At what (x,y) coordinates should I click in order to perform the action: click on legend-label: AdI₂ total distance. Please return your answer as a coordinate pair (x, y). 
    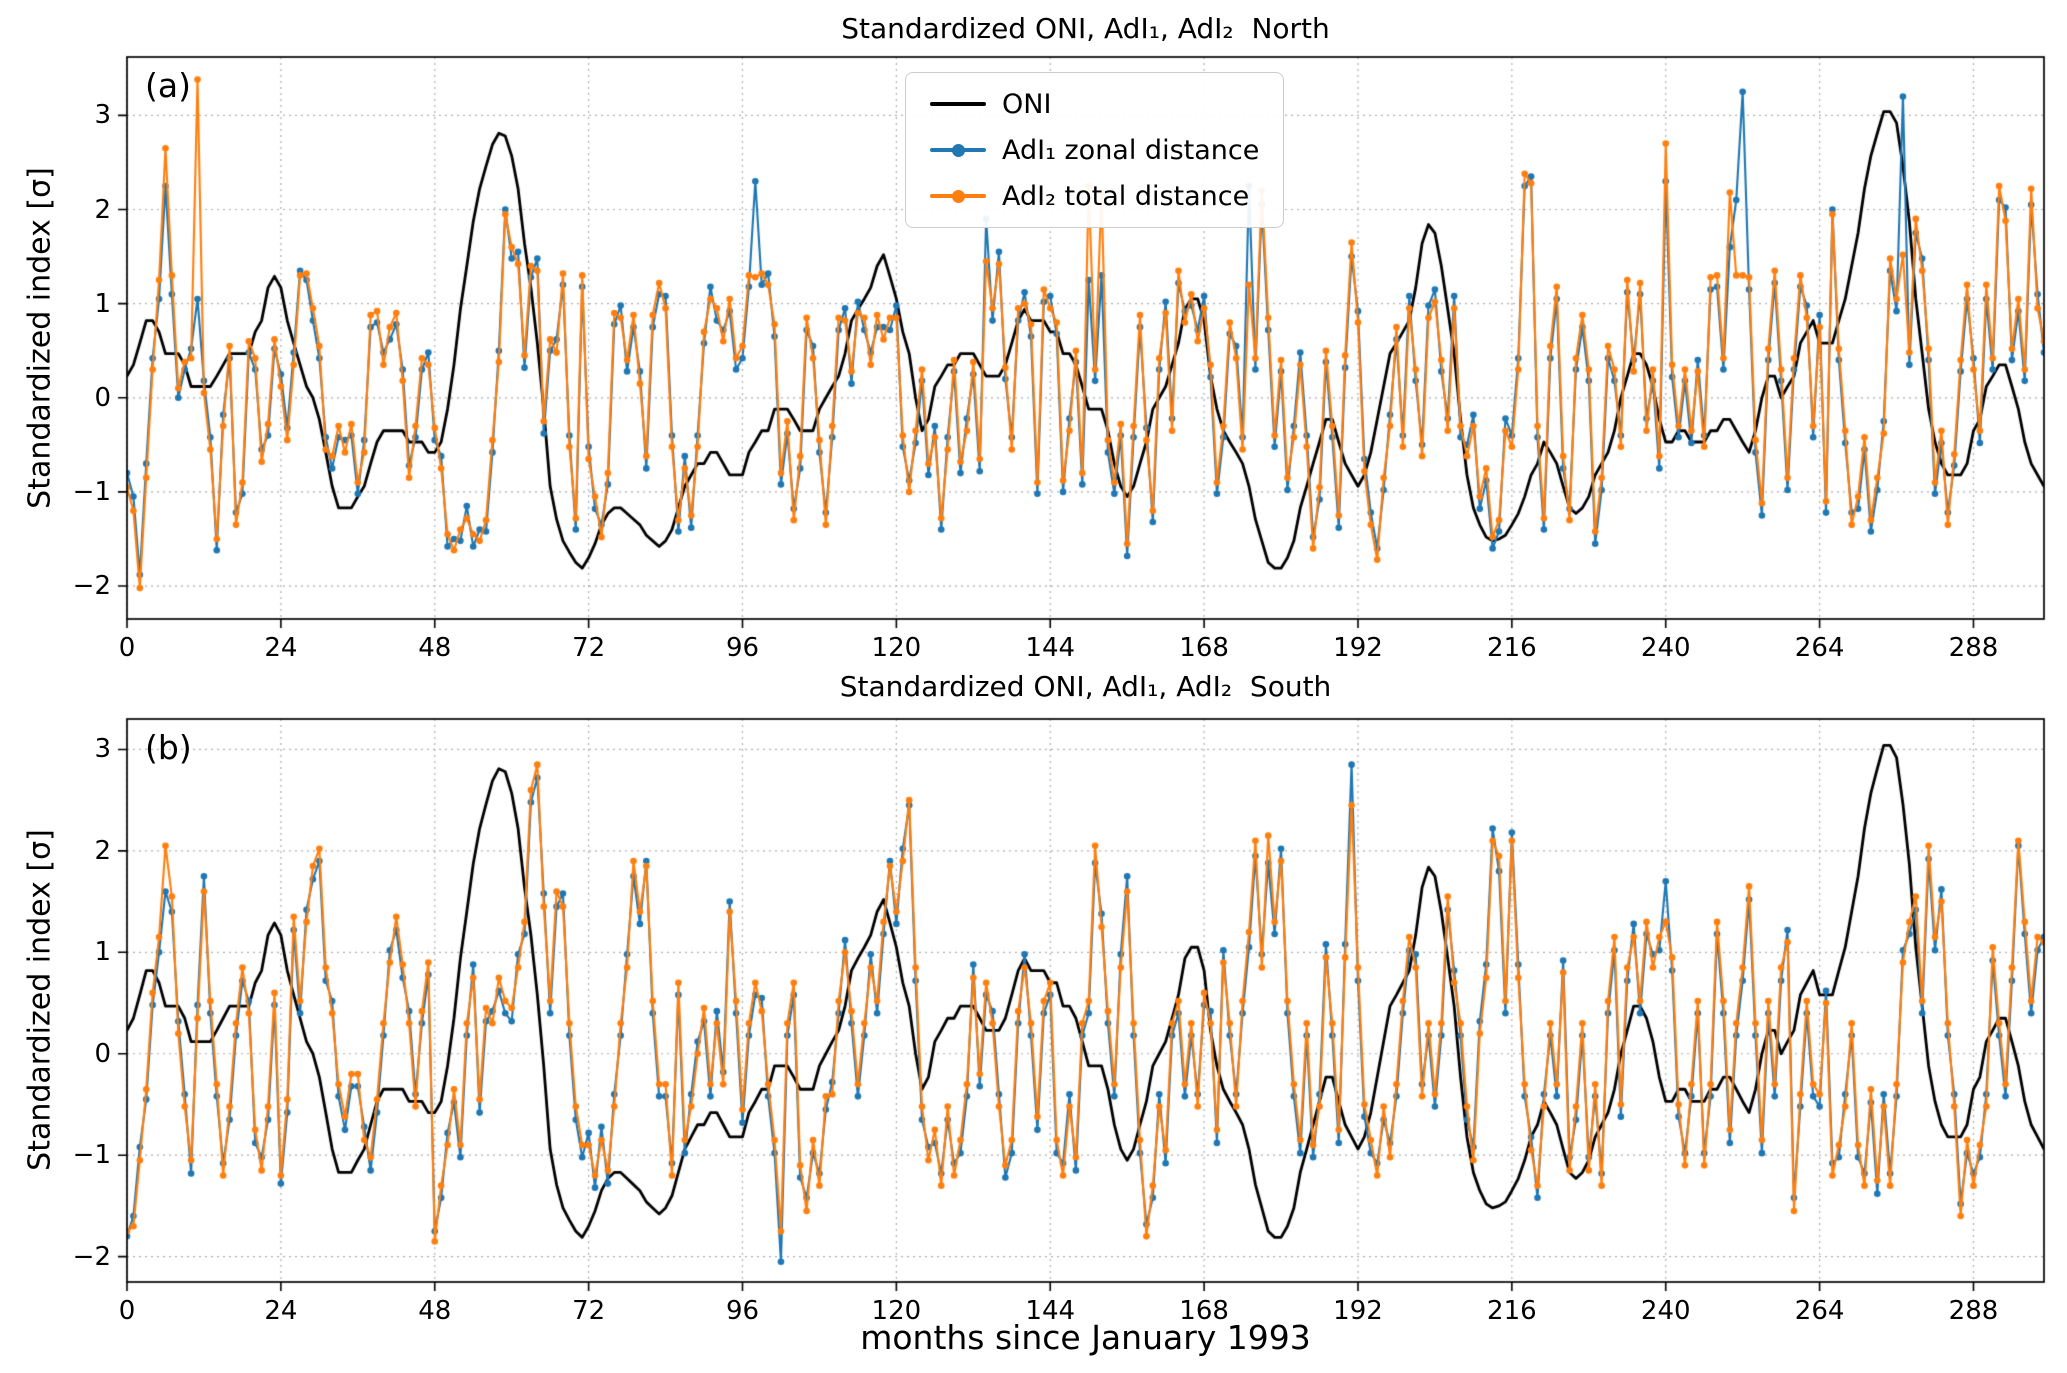
    Looking at the image, I should click on (1126, 196).